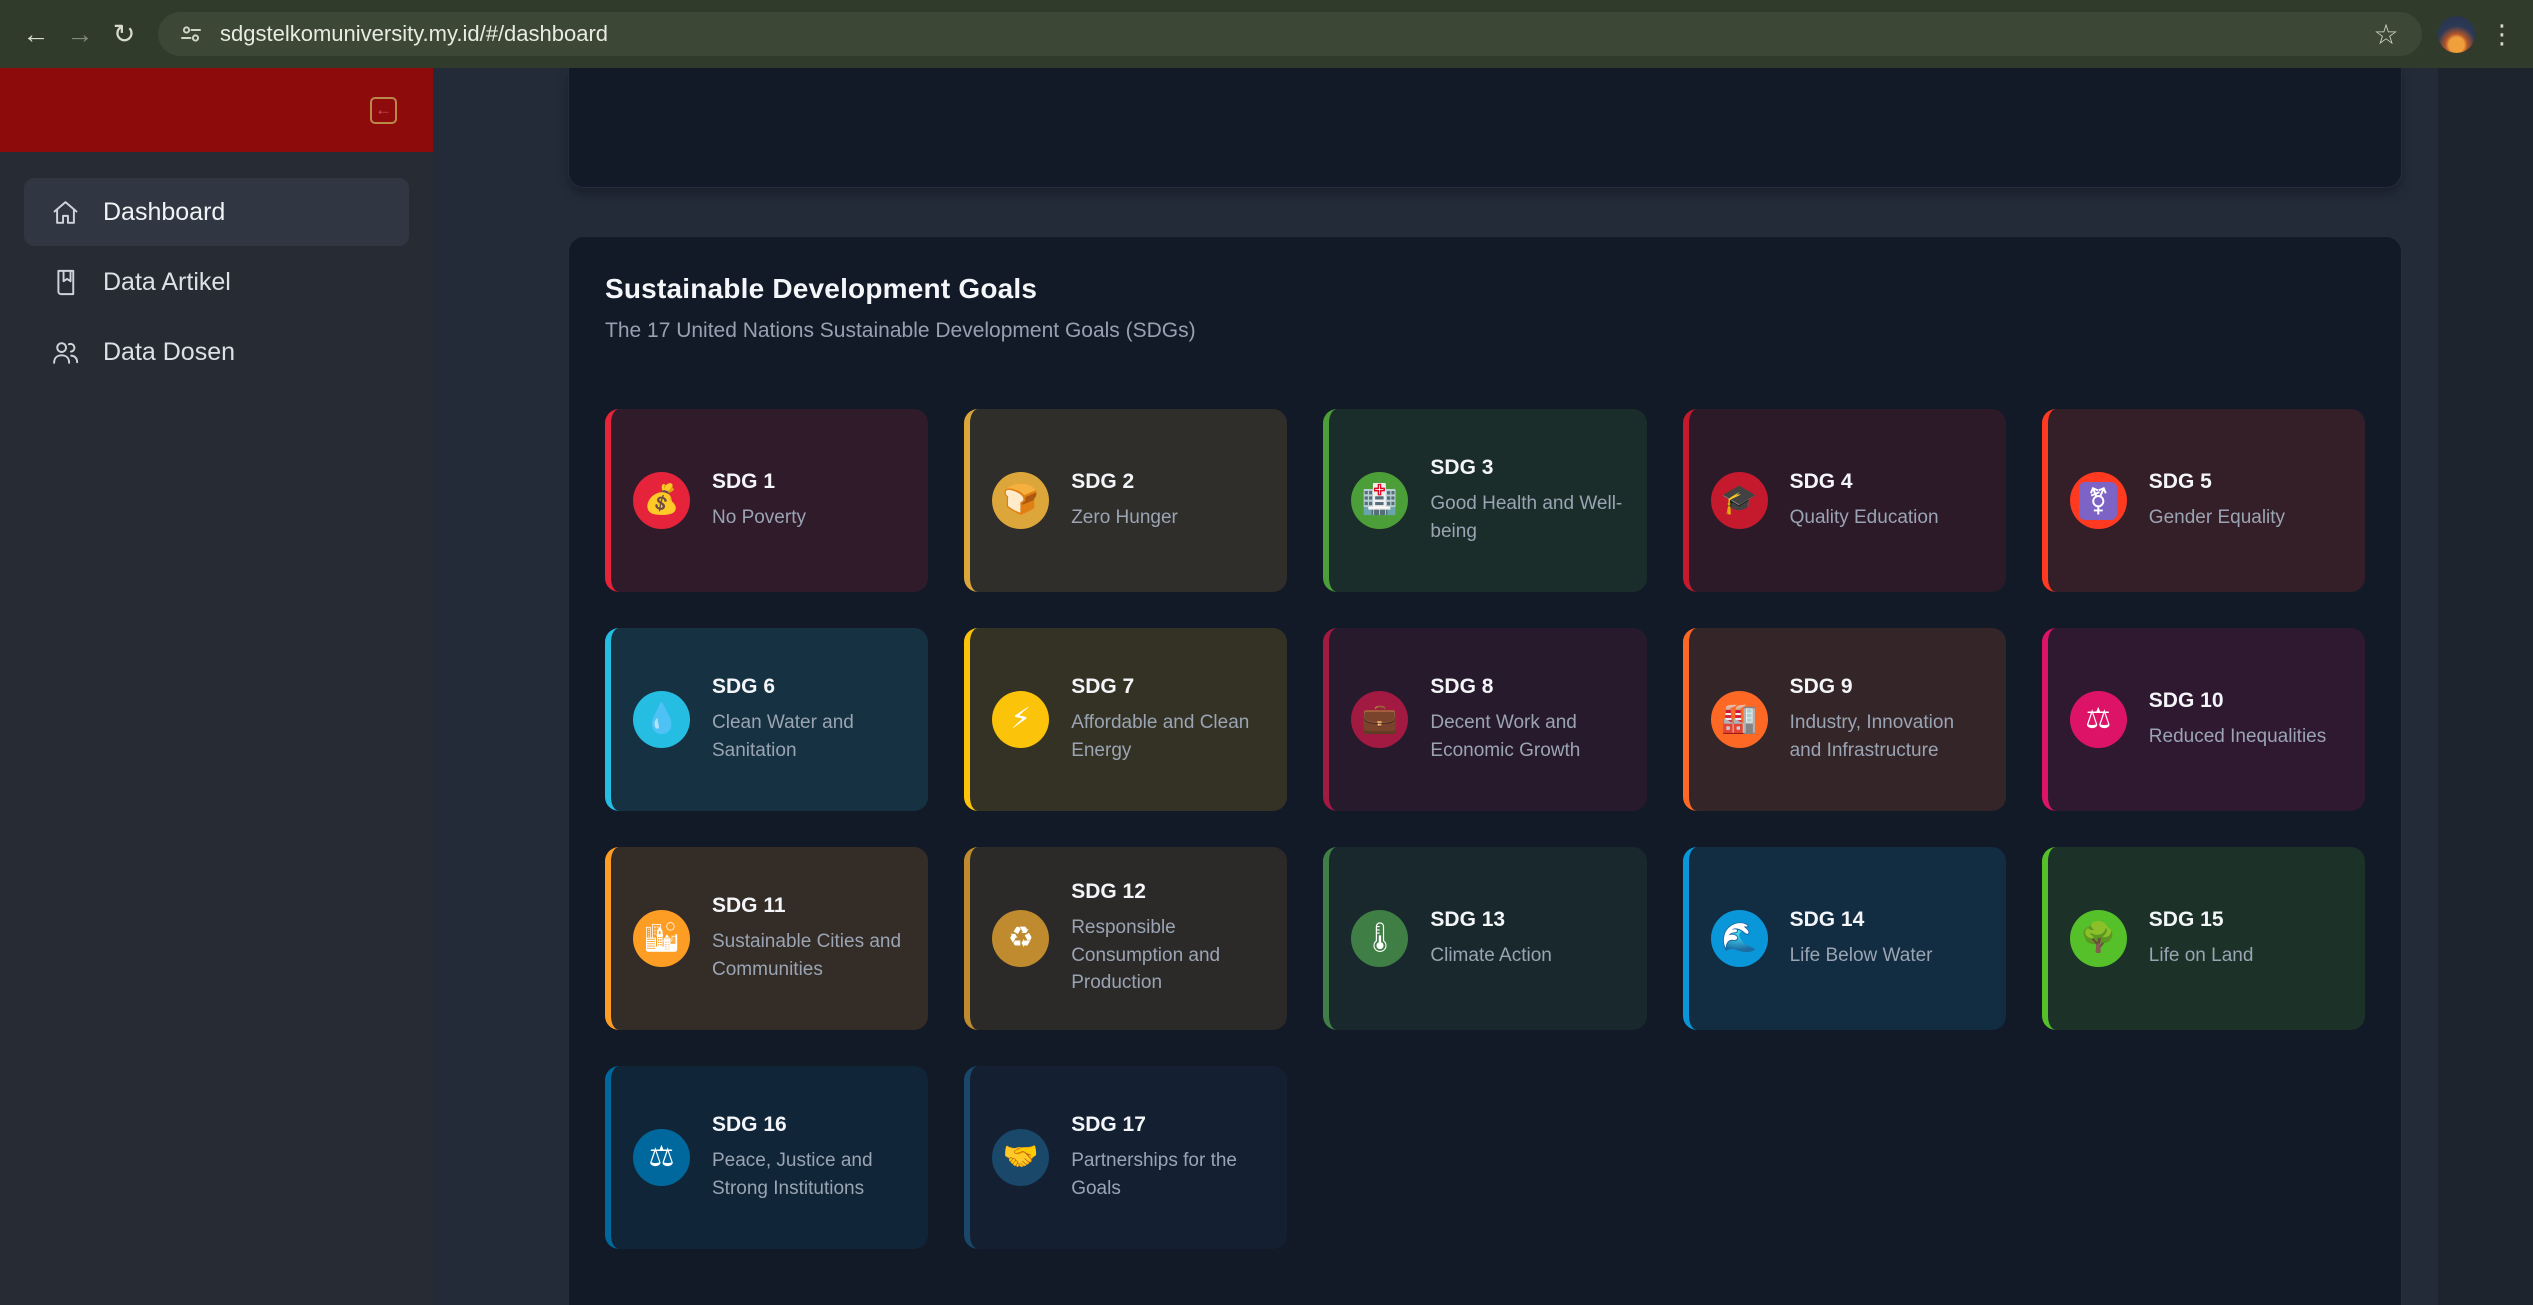 This screenshot has width=2533, height=1305. I want to click on sdg-card: ⚧ SDG 5 Gender Equality, so click(2203, 500).